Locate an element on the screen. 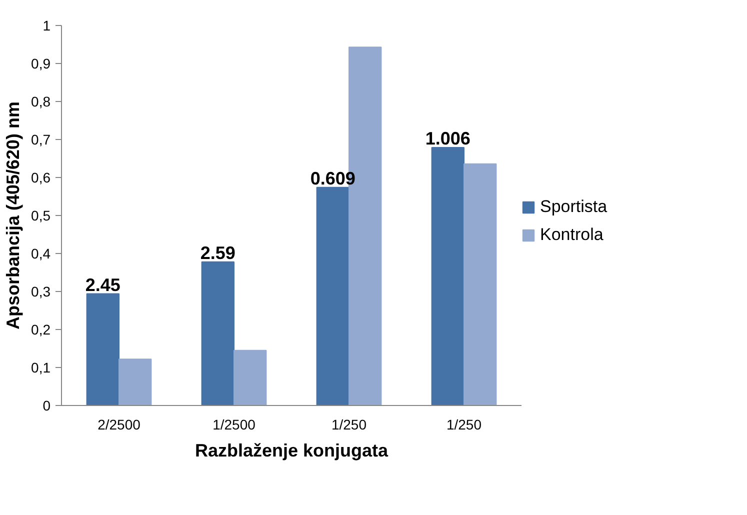 The width and height of the screenshot is (747, 515). y-tick-label: 0,3 is located at coordinates (41, 292).